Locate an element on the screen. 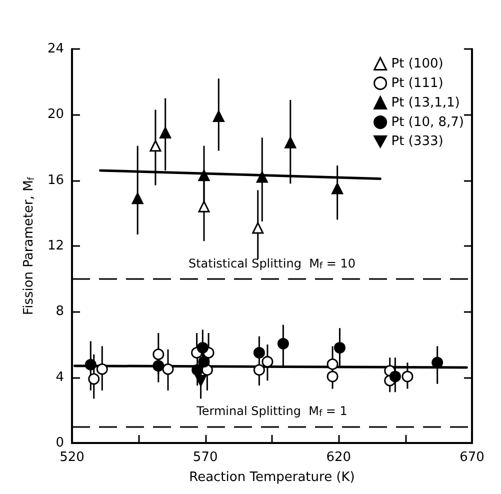  y-tick-label: 0 is located at coordinates (60, 443).